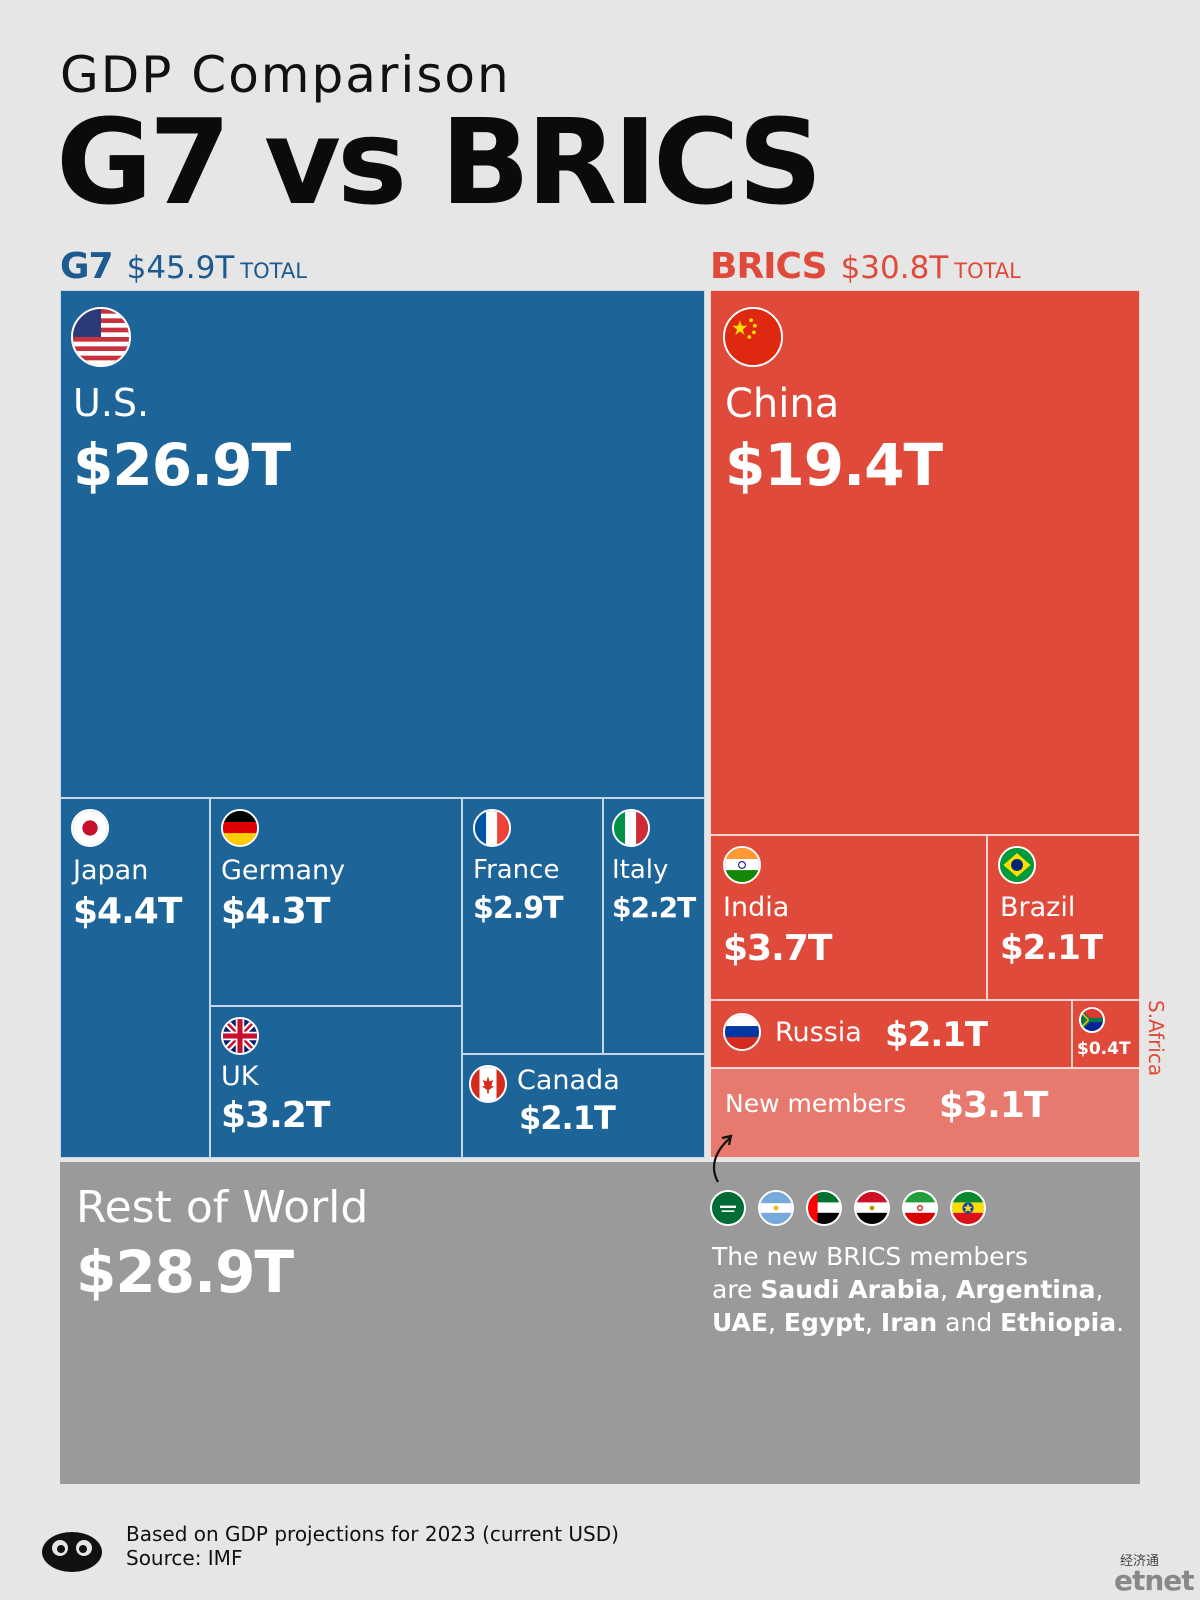 The width and height of the screenshot is (1200, 1600). I want to click on china-value: $19.4T, so click(834, 465).